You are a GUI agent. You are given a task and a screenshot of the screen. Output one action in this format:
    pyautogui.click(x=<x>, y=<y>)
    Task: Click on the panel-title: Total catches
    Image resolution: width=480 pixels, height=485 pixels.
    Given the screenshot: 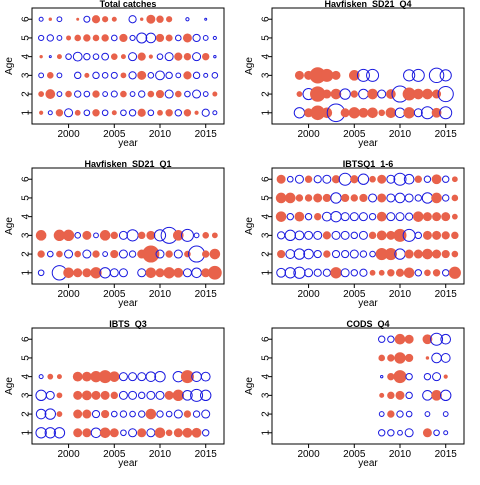 What is the action you would take?
    pyautogui.click(x=128, y=4)
    